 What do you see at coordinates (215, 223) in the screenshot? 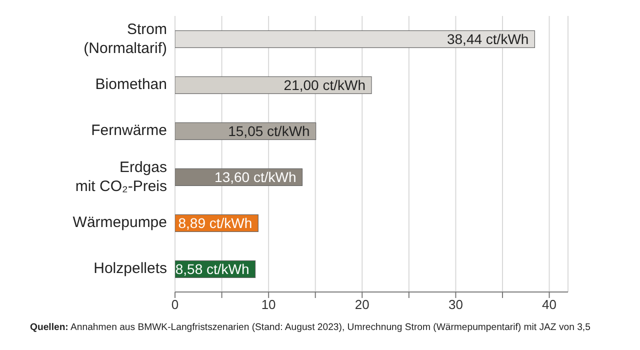
I see `data-label: 8,89 ct/kWh` at bounding box center [215, 223].